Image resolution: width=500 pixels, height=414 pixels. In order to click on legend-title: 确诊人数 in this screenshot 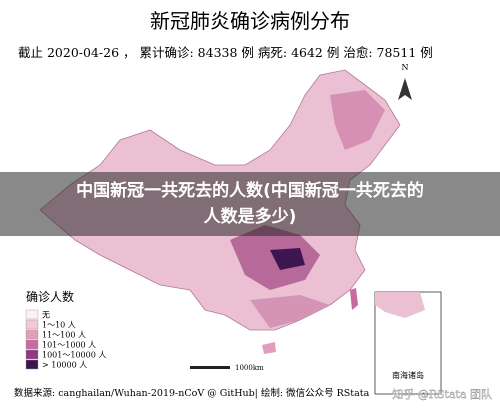, I will do `click(50, 296)`.